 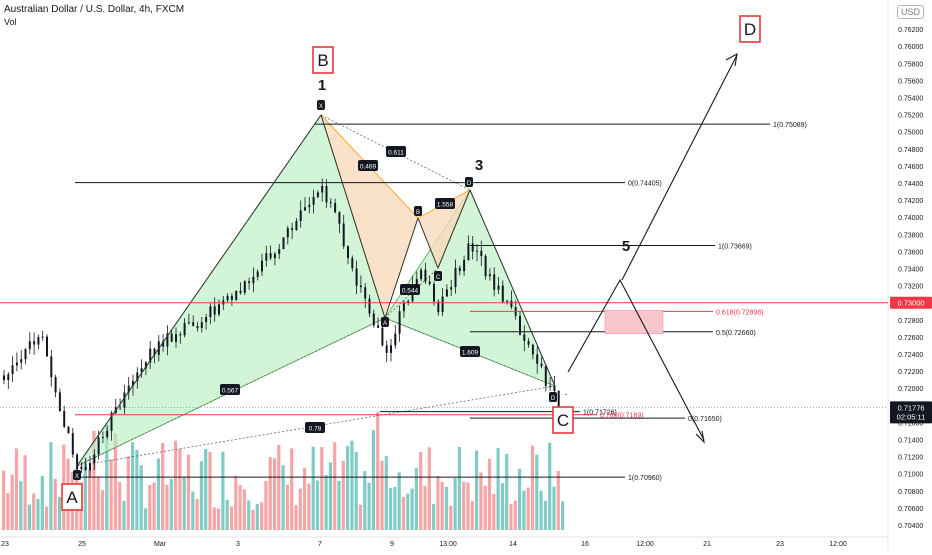 I want to click on fib-level-label: 0(0.71650), so click(x=705, y=419).